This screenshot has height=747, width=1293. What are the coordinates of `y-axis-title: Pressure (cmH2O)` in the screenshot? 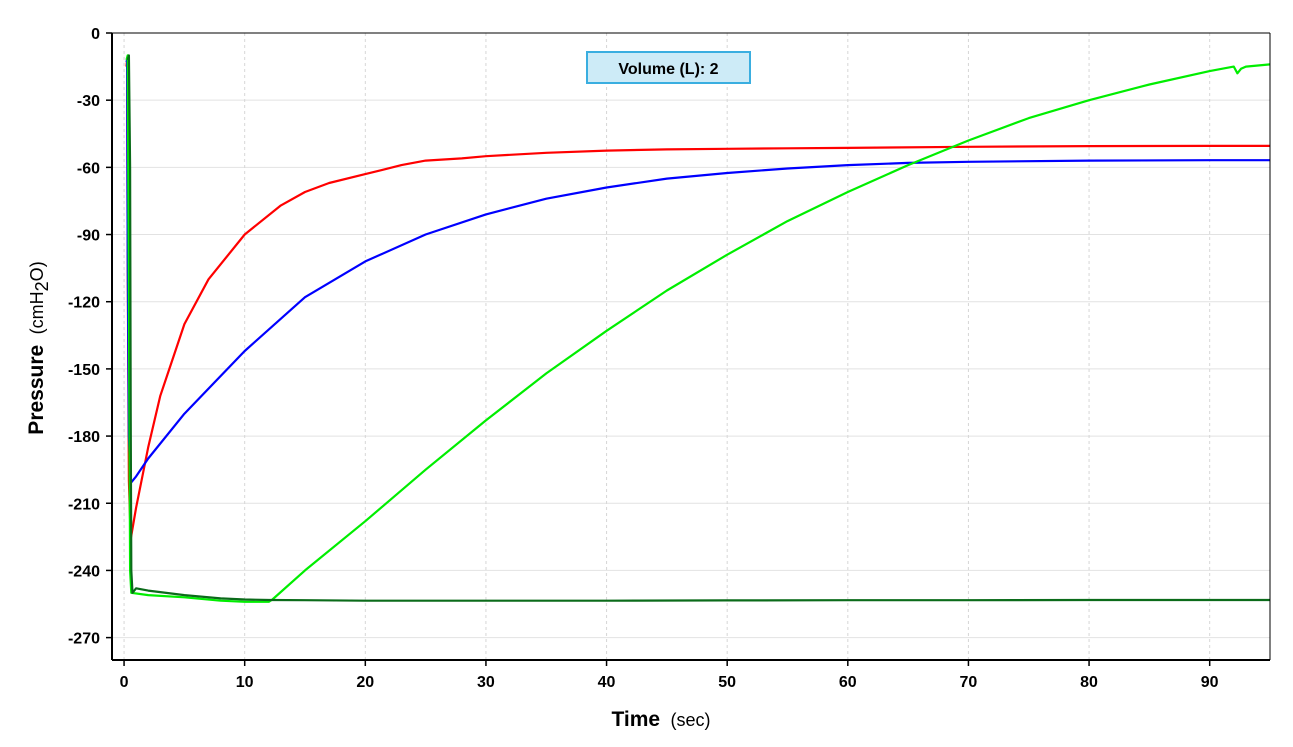 It's located at (38, 347).